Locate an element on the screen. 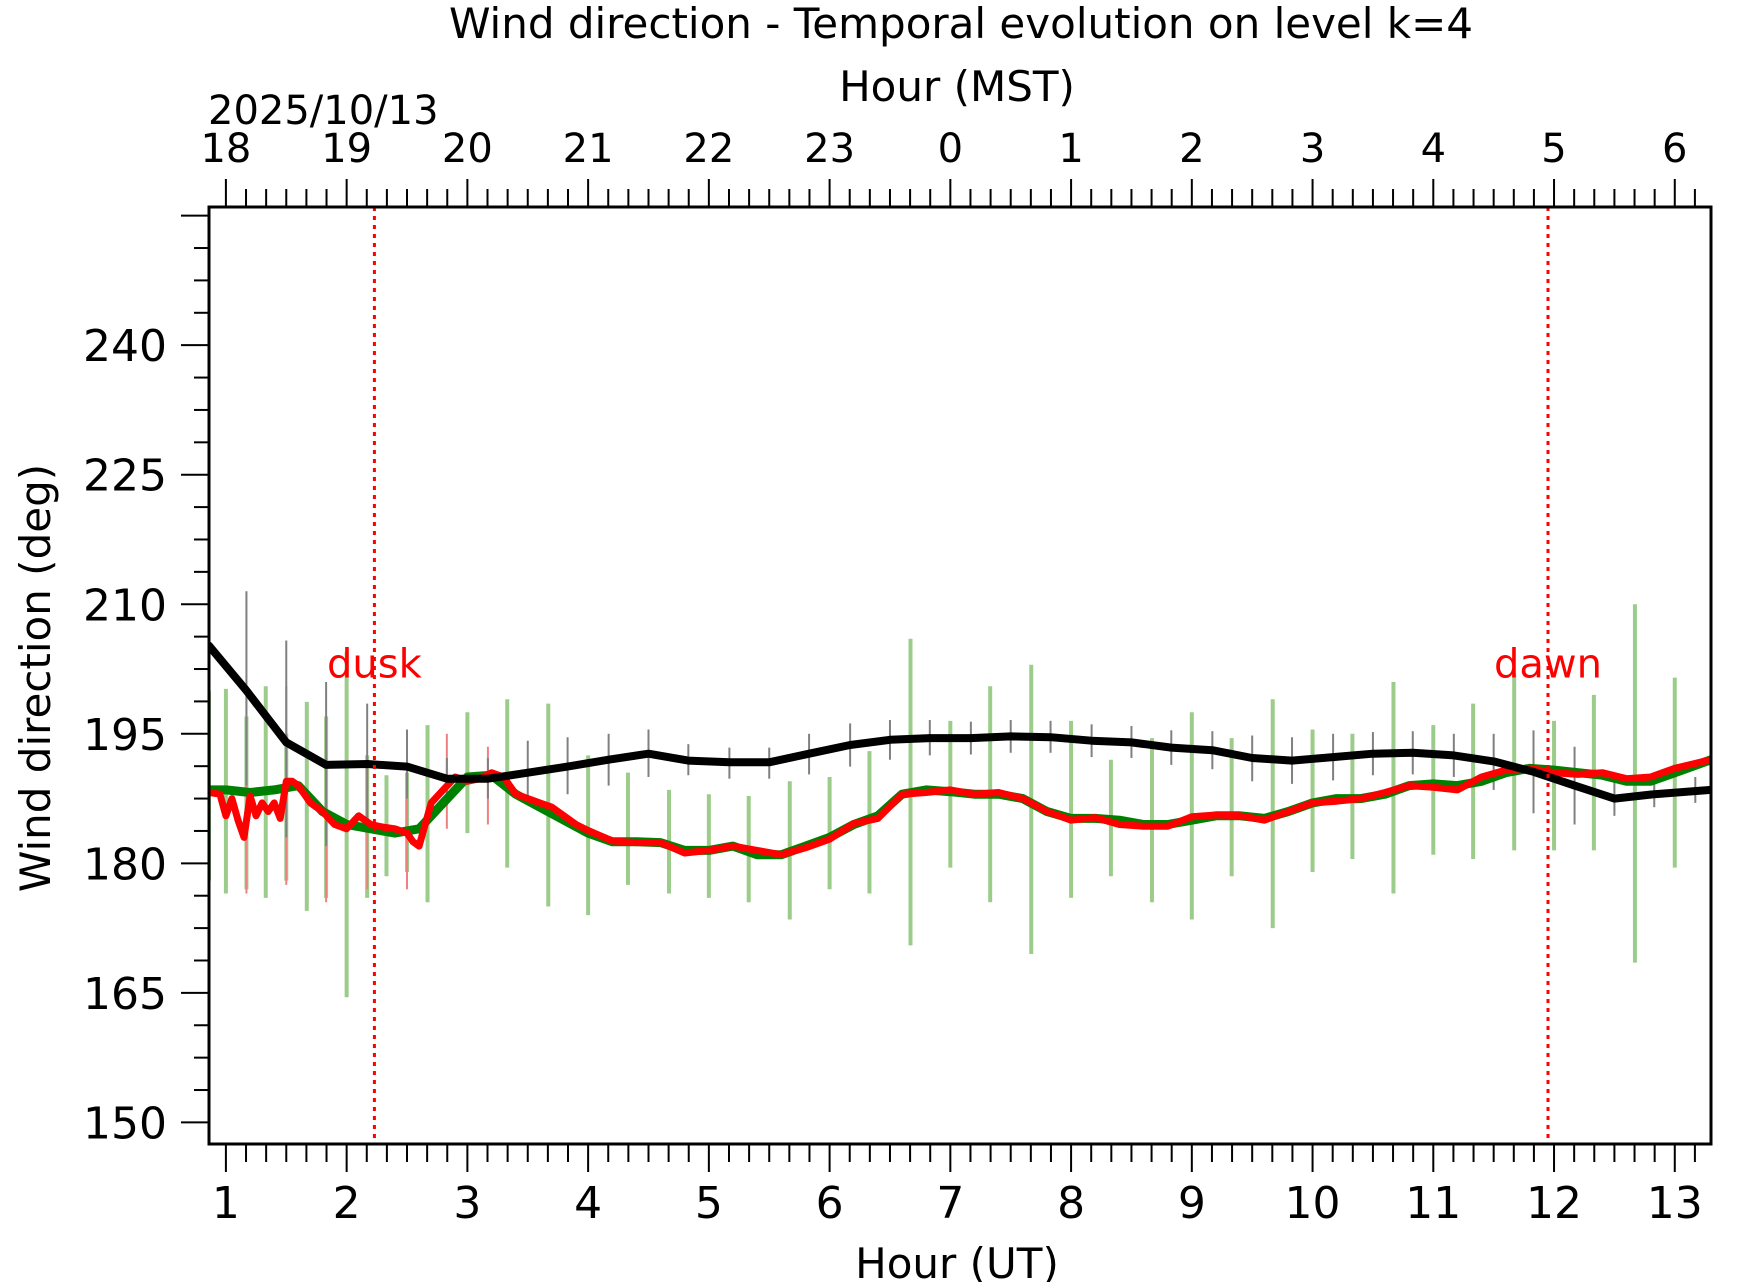 The image size is (1742, 1282). top-tick-label: 22 is located at coordinates (708, 149).